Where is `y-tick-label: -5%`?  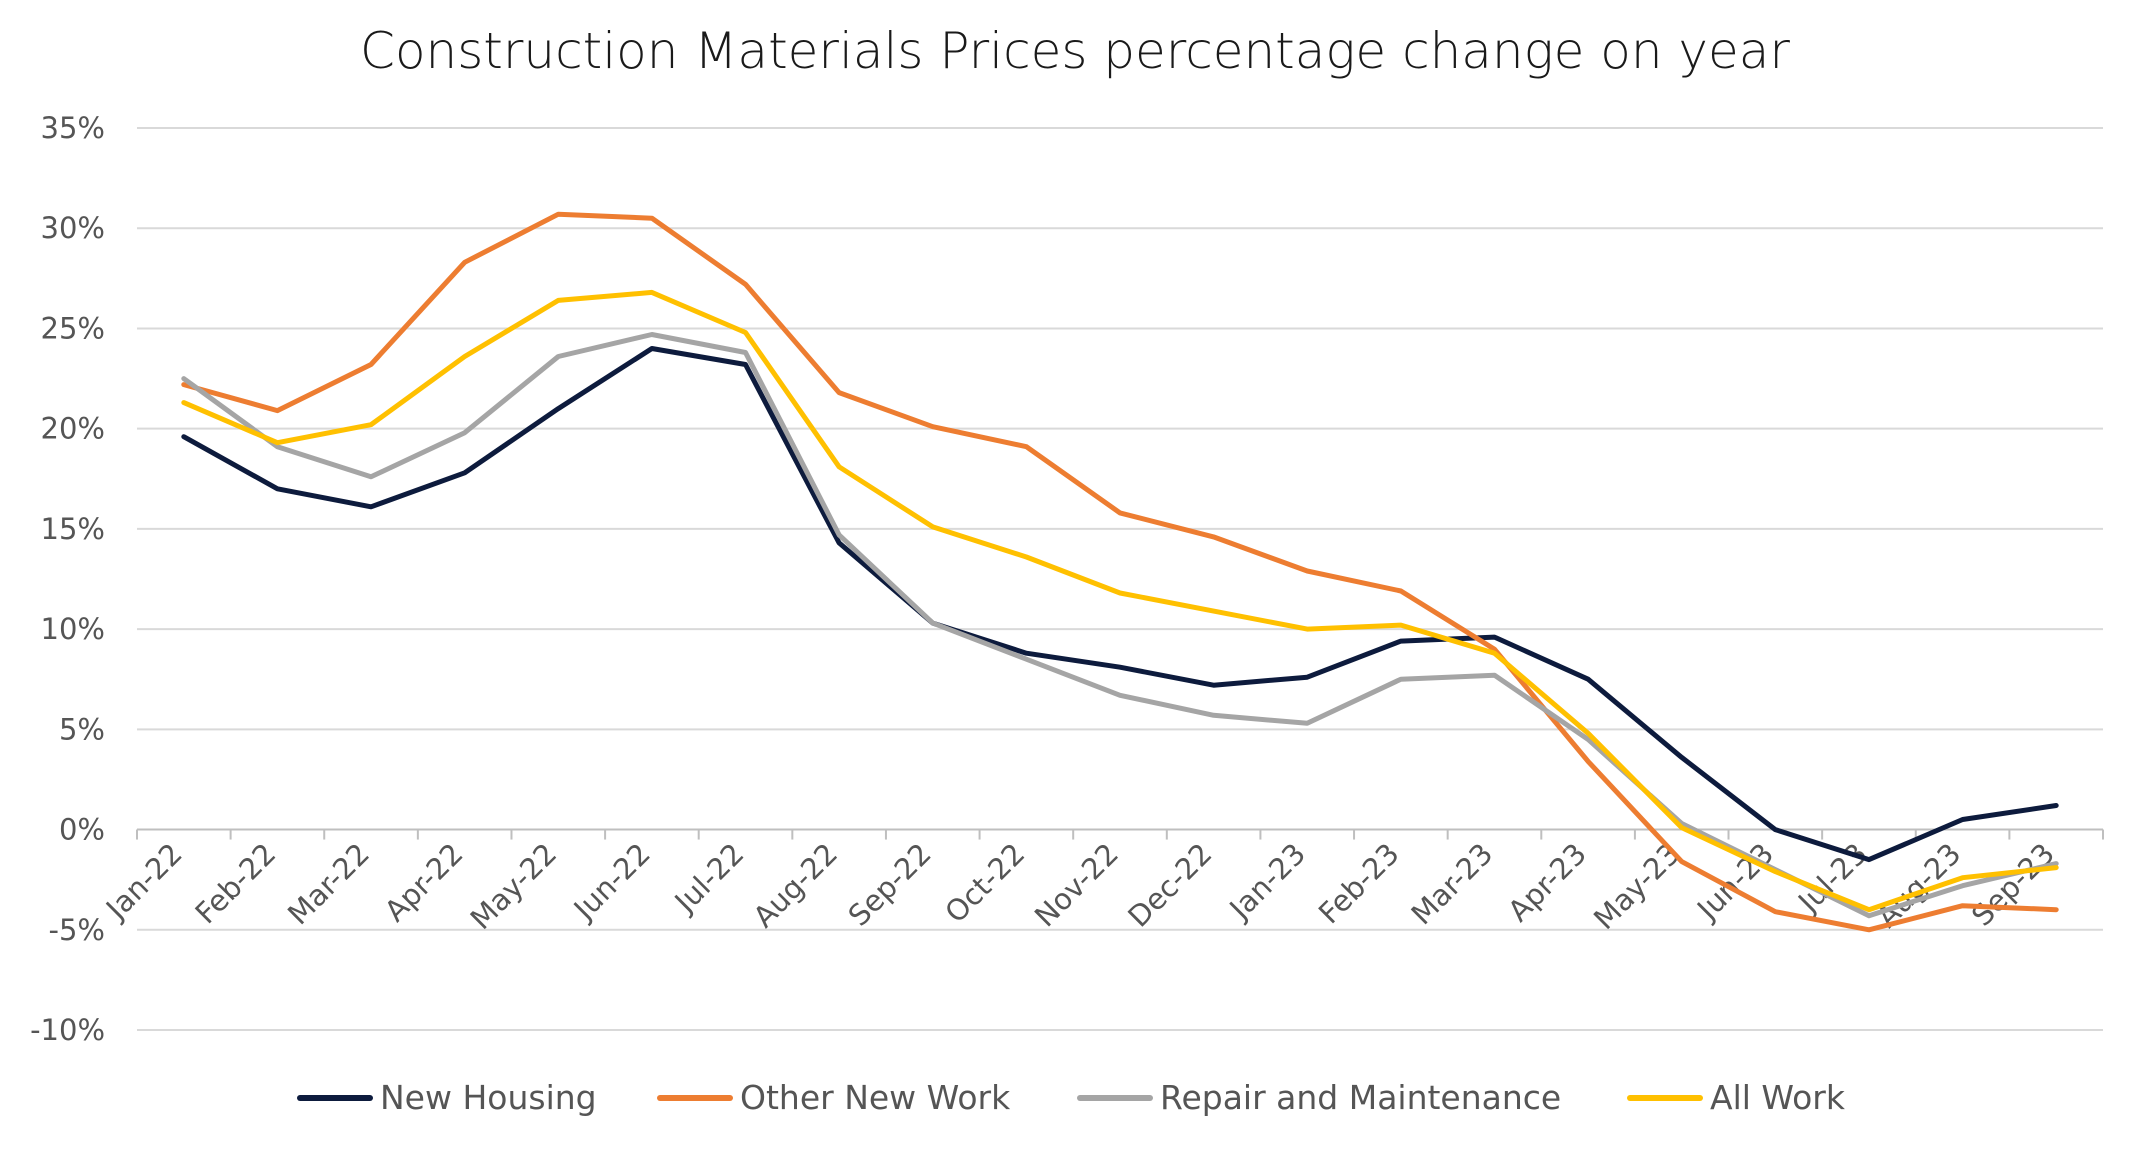 y-tick-label: -5% is located at coordinates (77, 930).